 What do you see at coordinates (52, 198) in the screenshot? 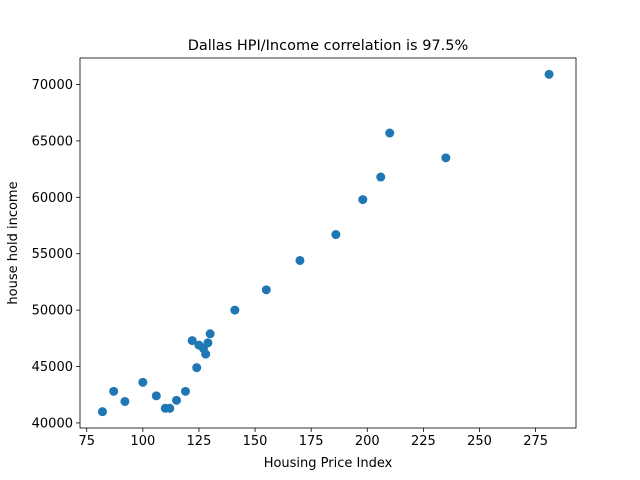
I see `y-tick-label: 60000` at bounding box center [52, 198].